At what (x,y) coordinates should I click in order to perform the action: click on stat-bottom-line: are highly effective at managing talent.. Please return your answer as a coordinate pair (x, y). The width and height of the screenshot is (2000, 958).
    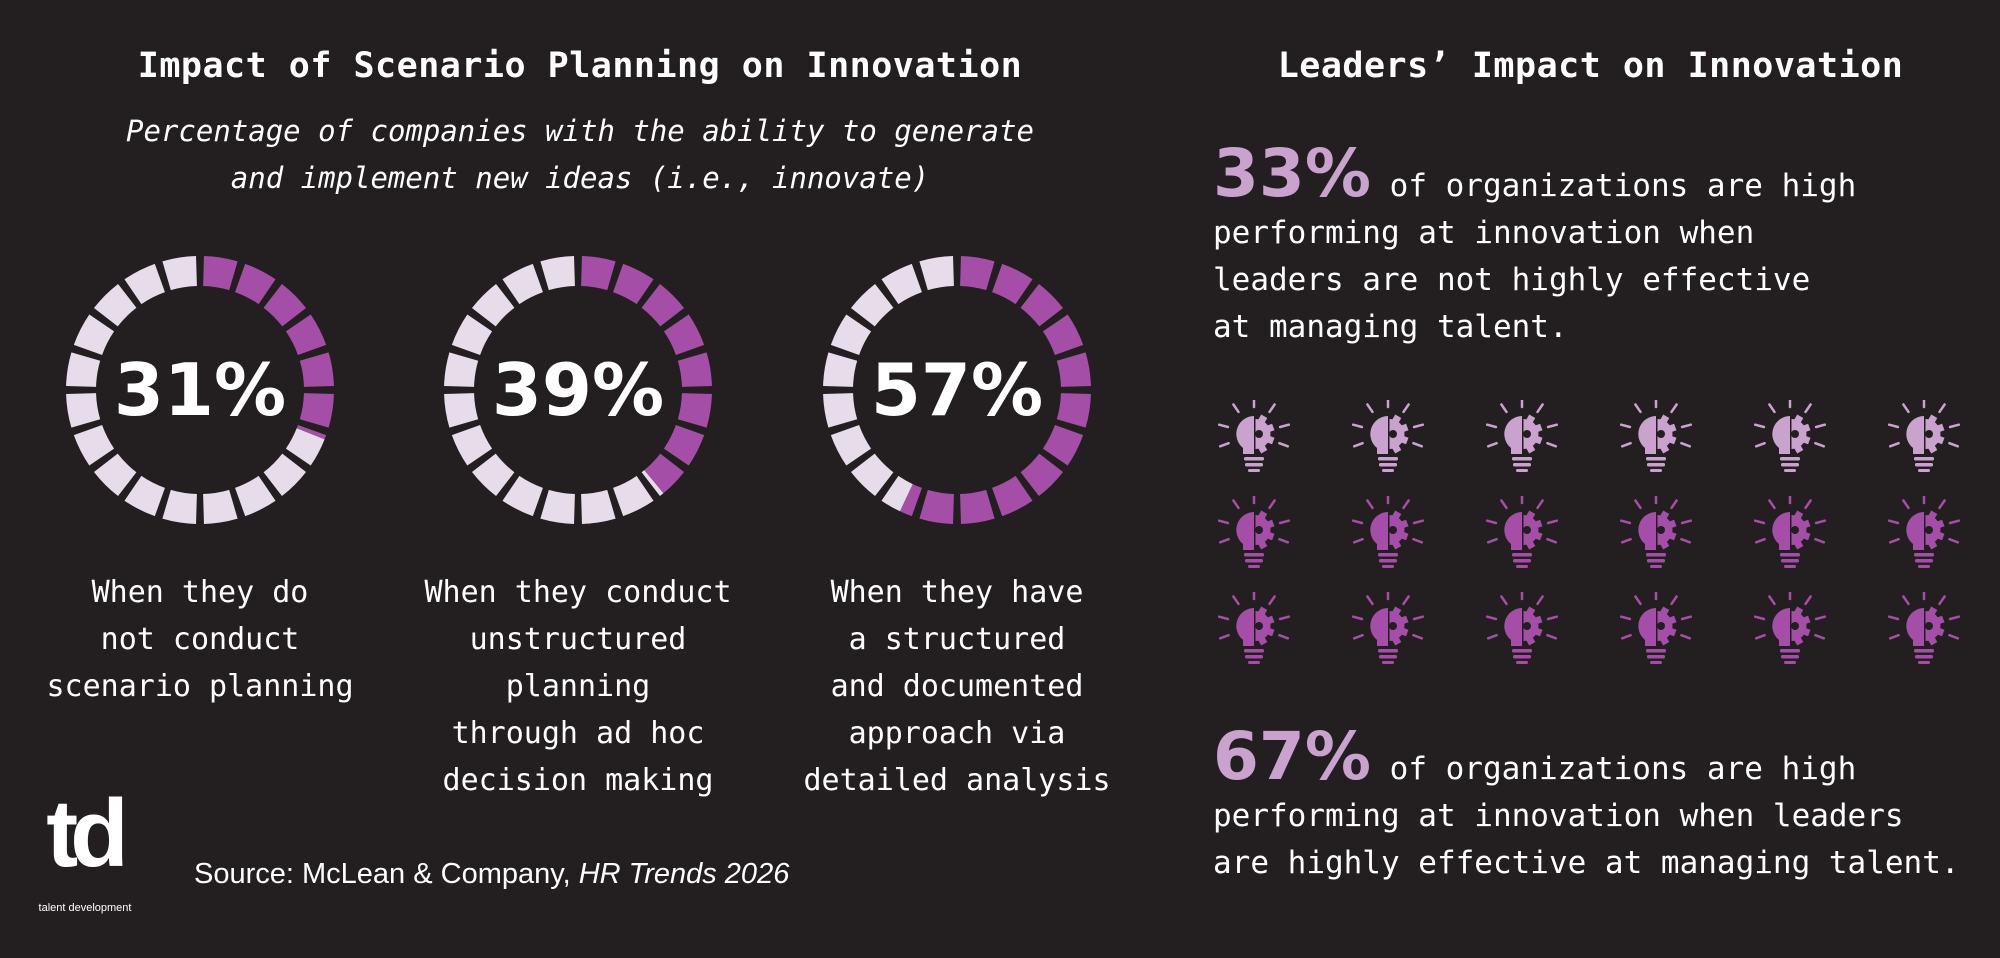
    Looking at the image, I should click on (1586, 863).